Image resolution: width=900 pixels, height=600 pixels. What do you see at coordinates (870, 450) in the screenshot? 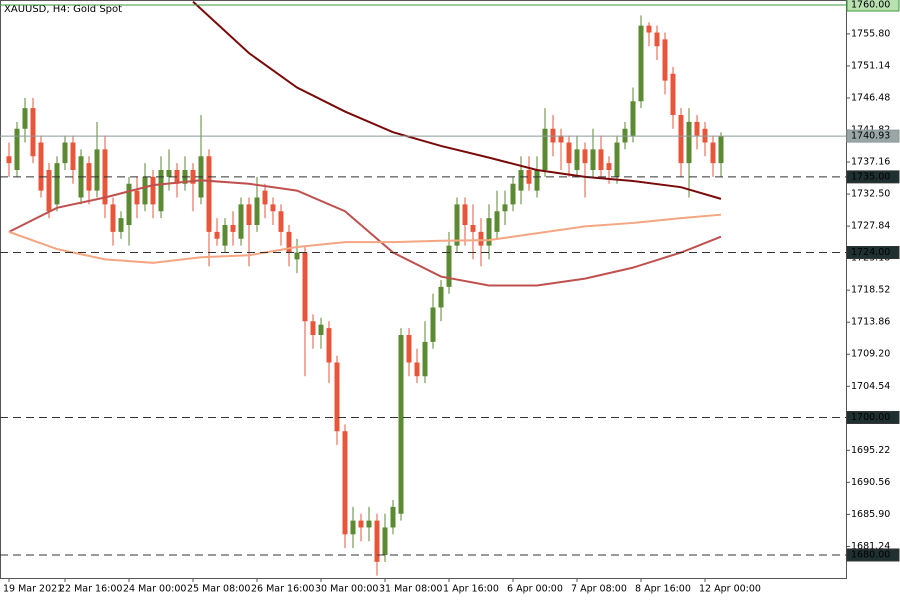
I see `y-tick-label: 1695.22` at bounding box center [870, 450].